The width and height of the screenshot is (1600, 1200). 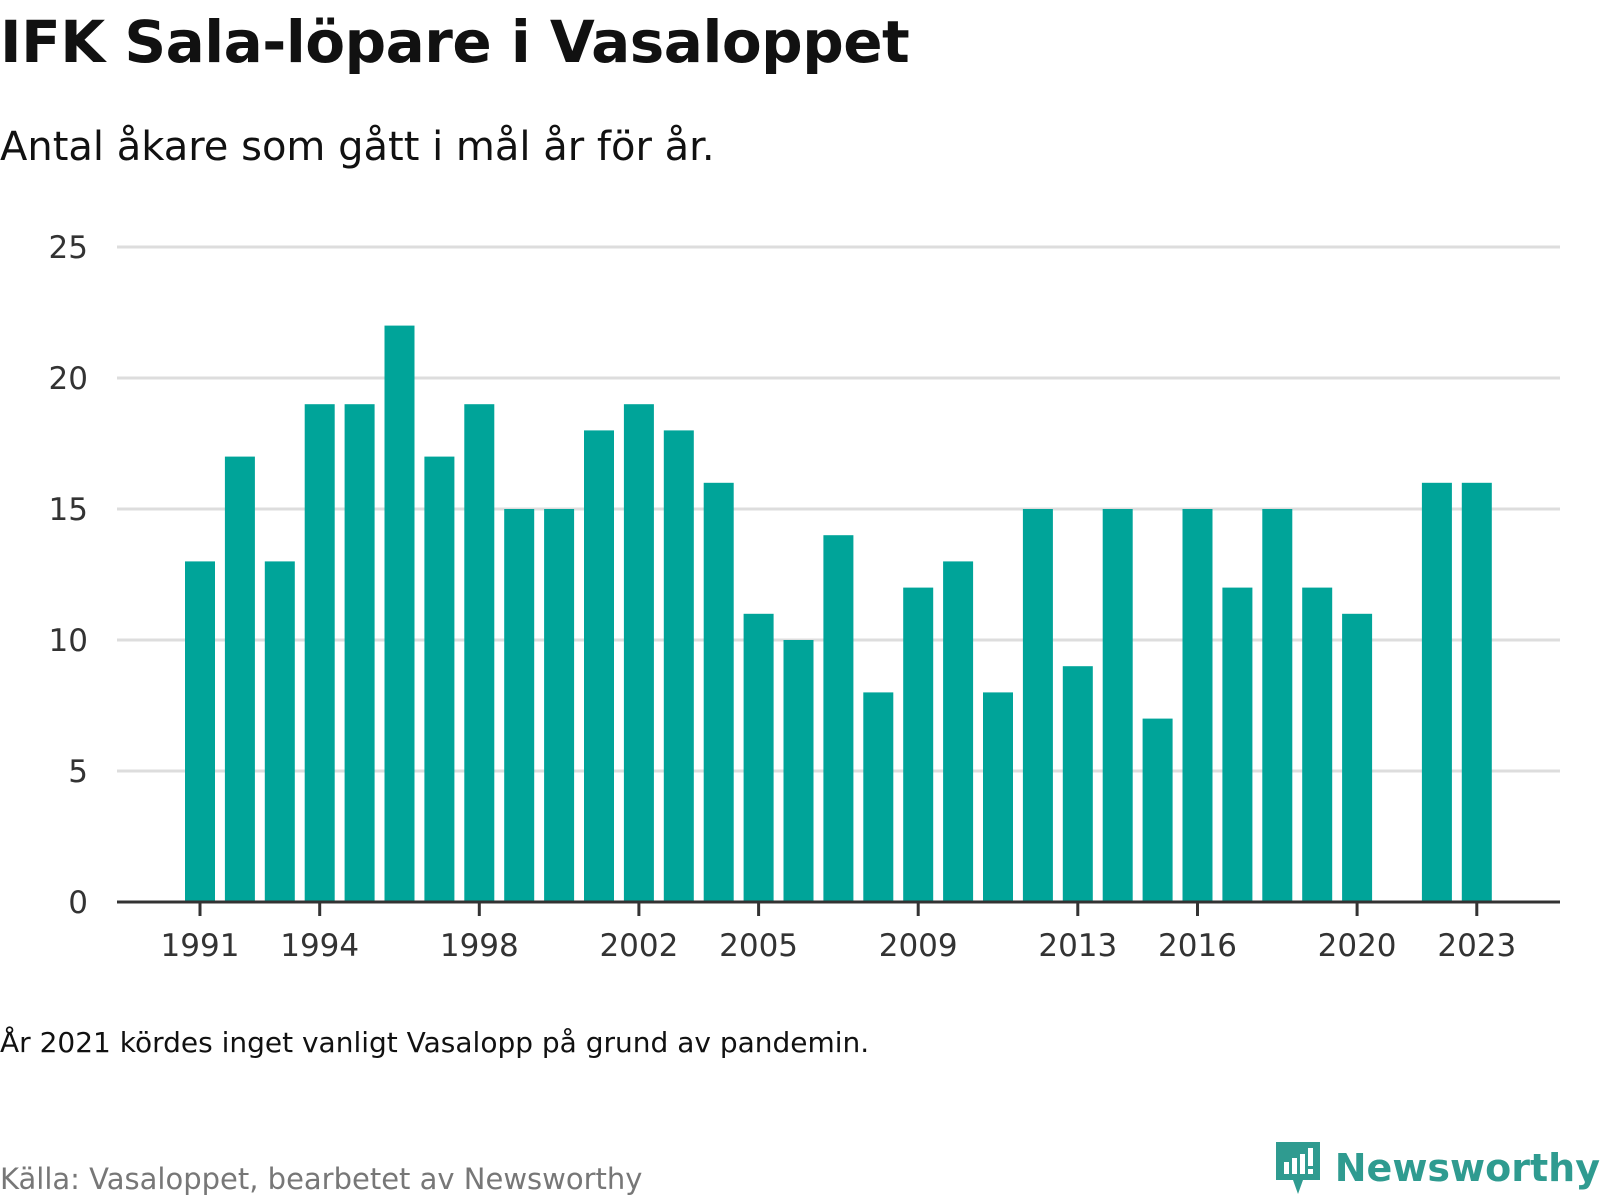 I want to click on brand-logo: Newsworthy, so click(x=1436, y=1168).